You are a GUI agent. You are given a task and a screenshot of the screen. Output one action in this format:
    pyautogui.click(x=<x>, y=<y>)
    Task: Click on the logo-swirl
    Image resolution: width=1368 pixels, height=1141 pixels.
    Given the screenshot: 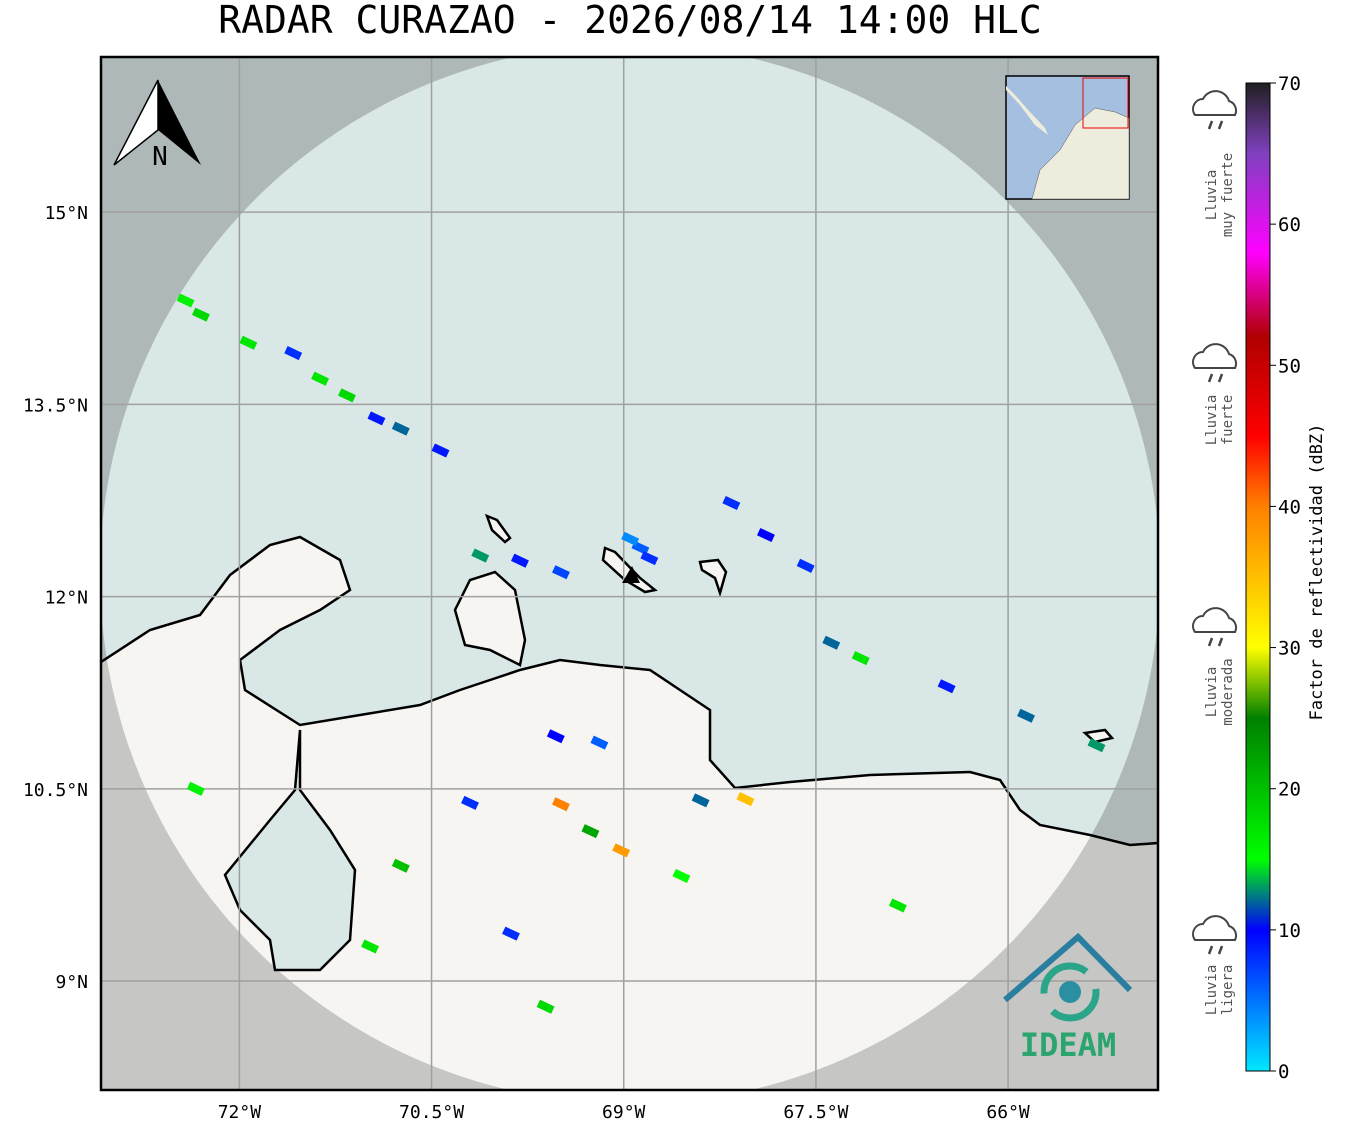 What is the action you would take?
    pyautogui.click(x=1070, y=992)
    